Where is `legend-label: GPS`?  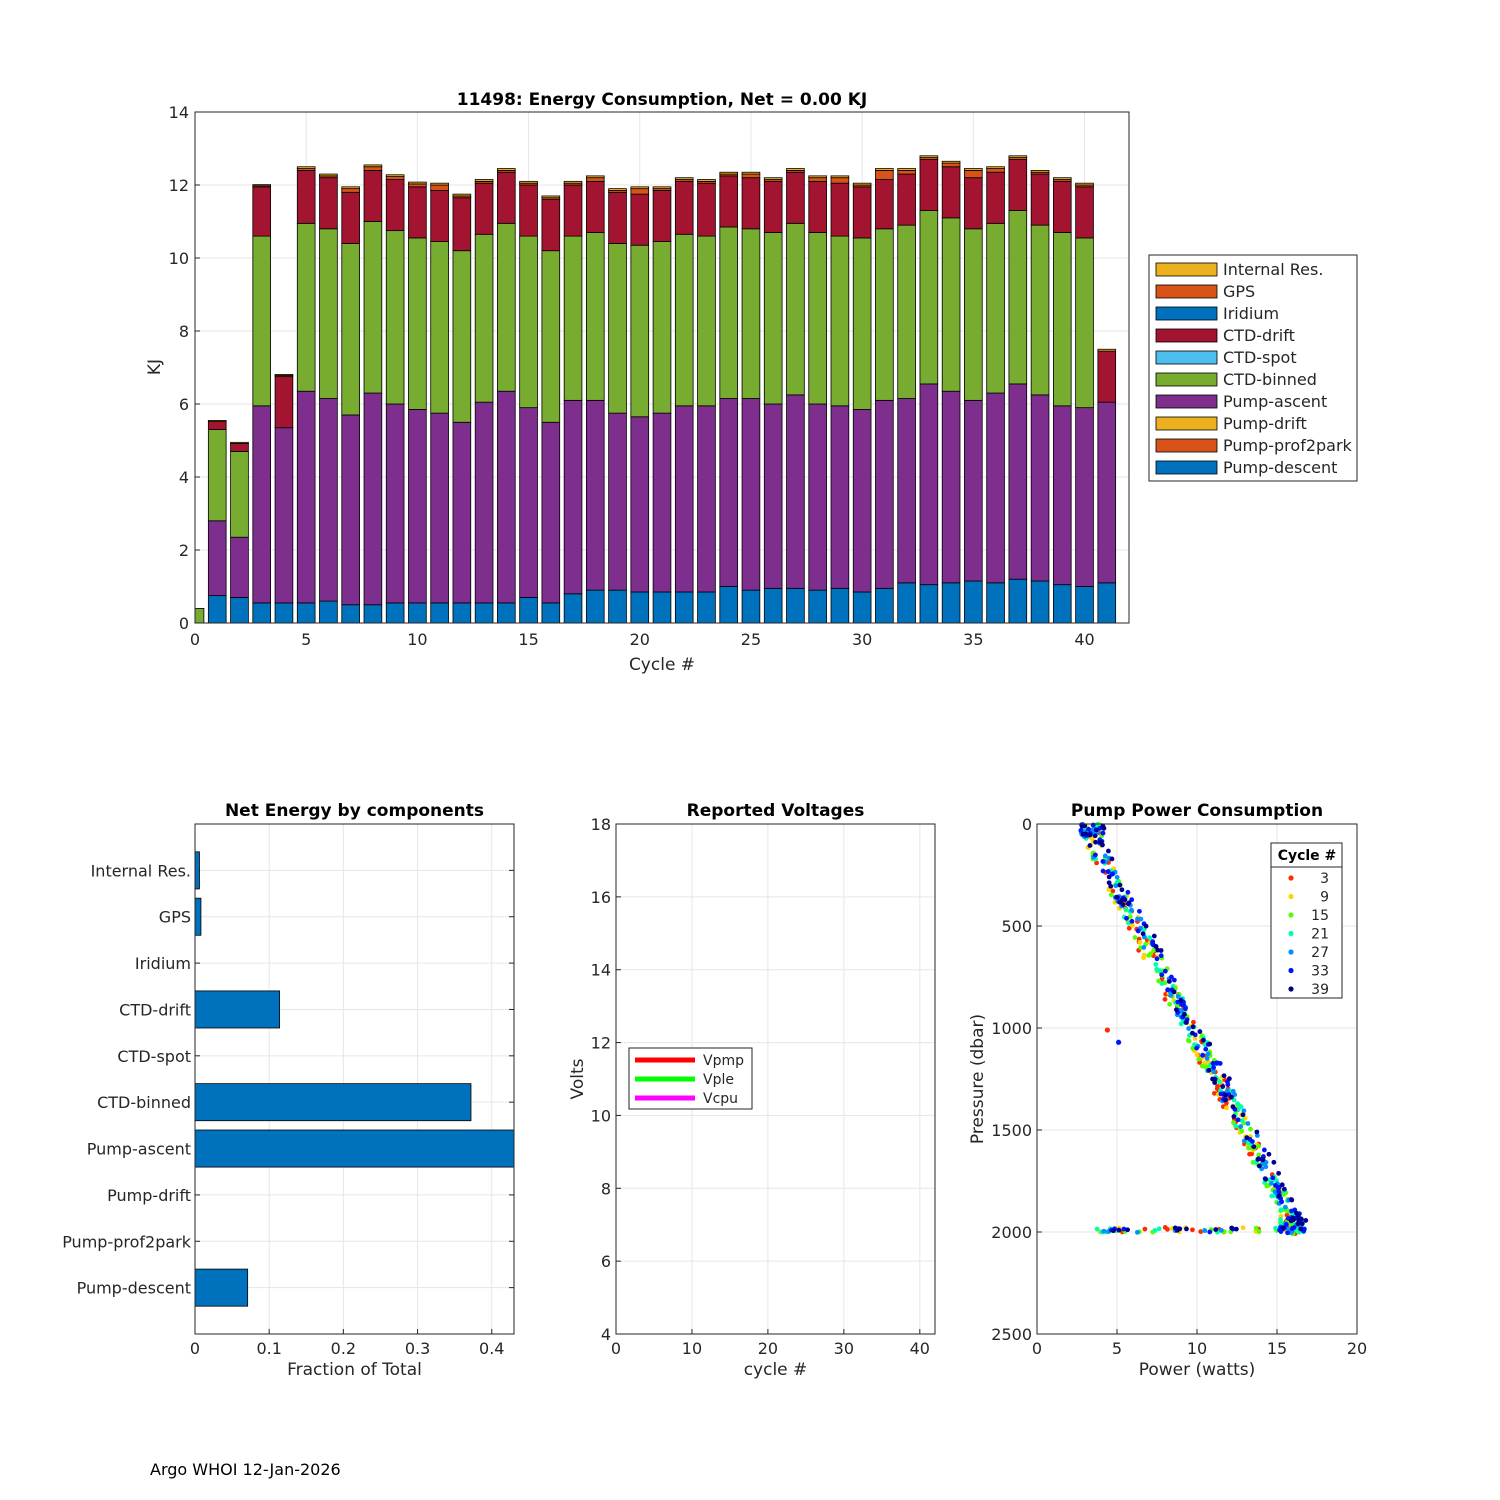 legend-label: GPS is located at coordinates (1239, 291).